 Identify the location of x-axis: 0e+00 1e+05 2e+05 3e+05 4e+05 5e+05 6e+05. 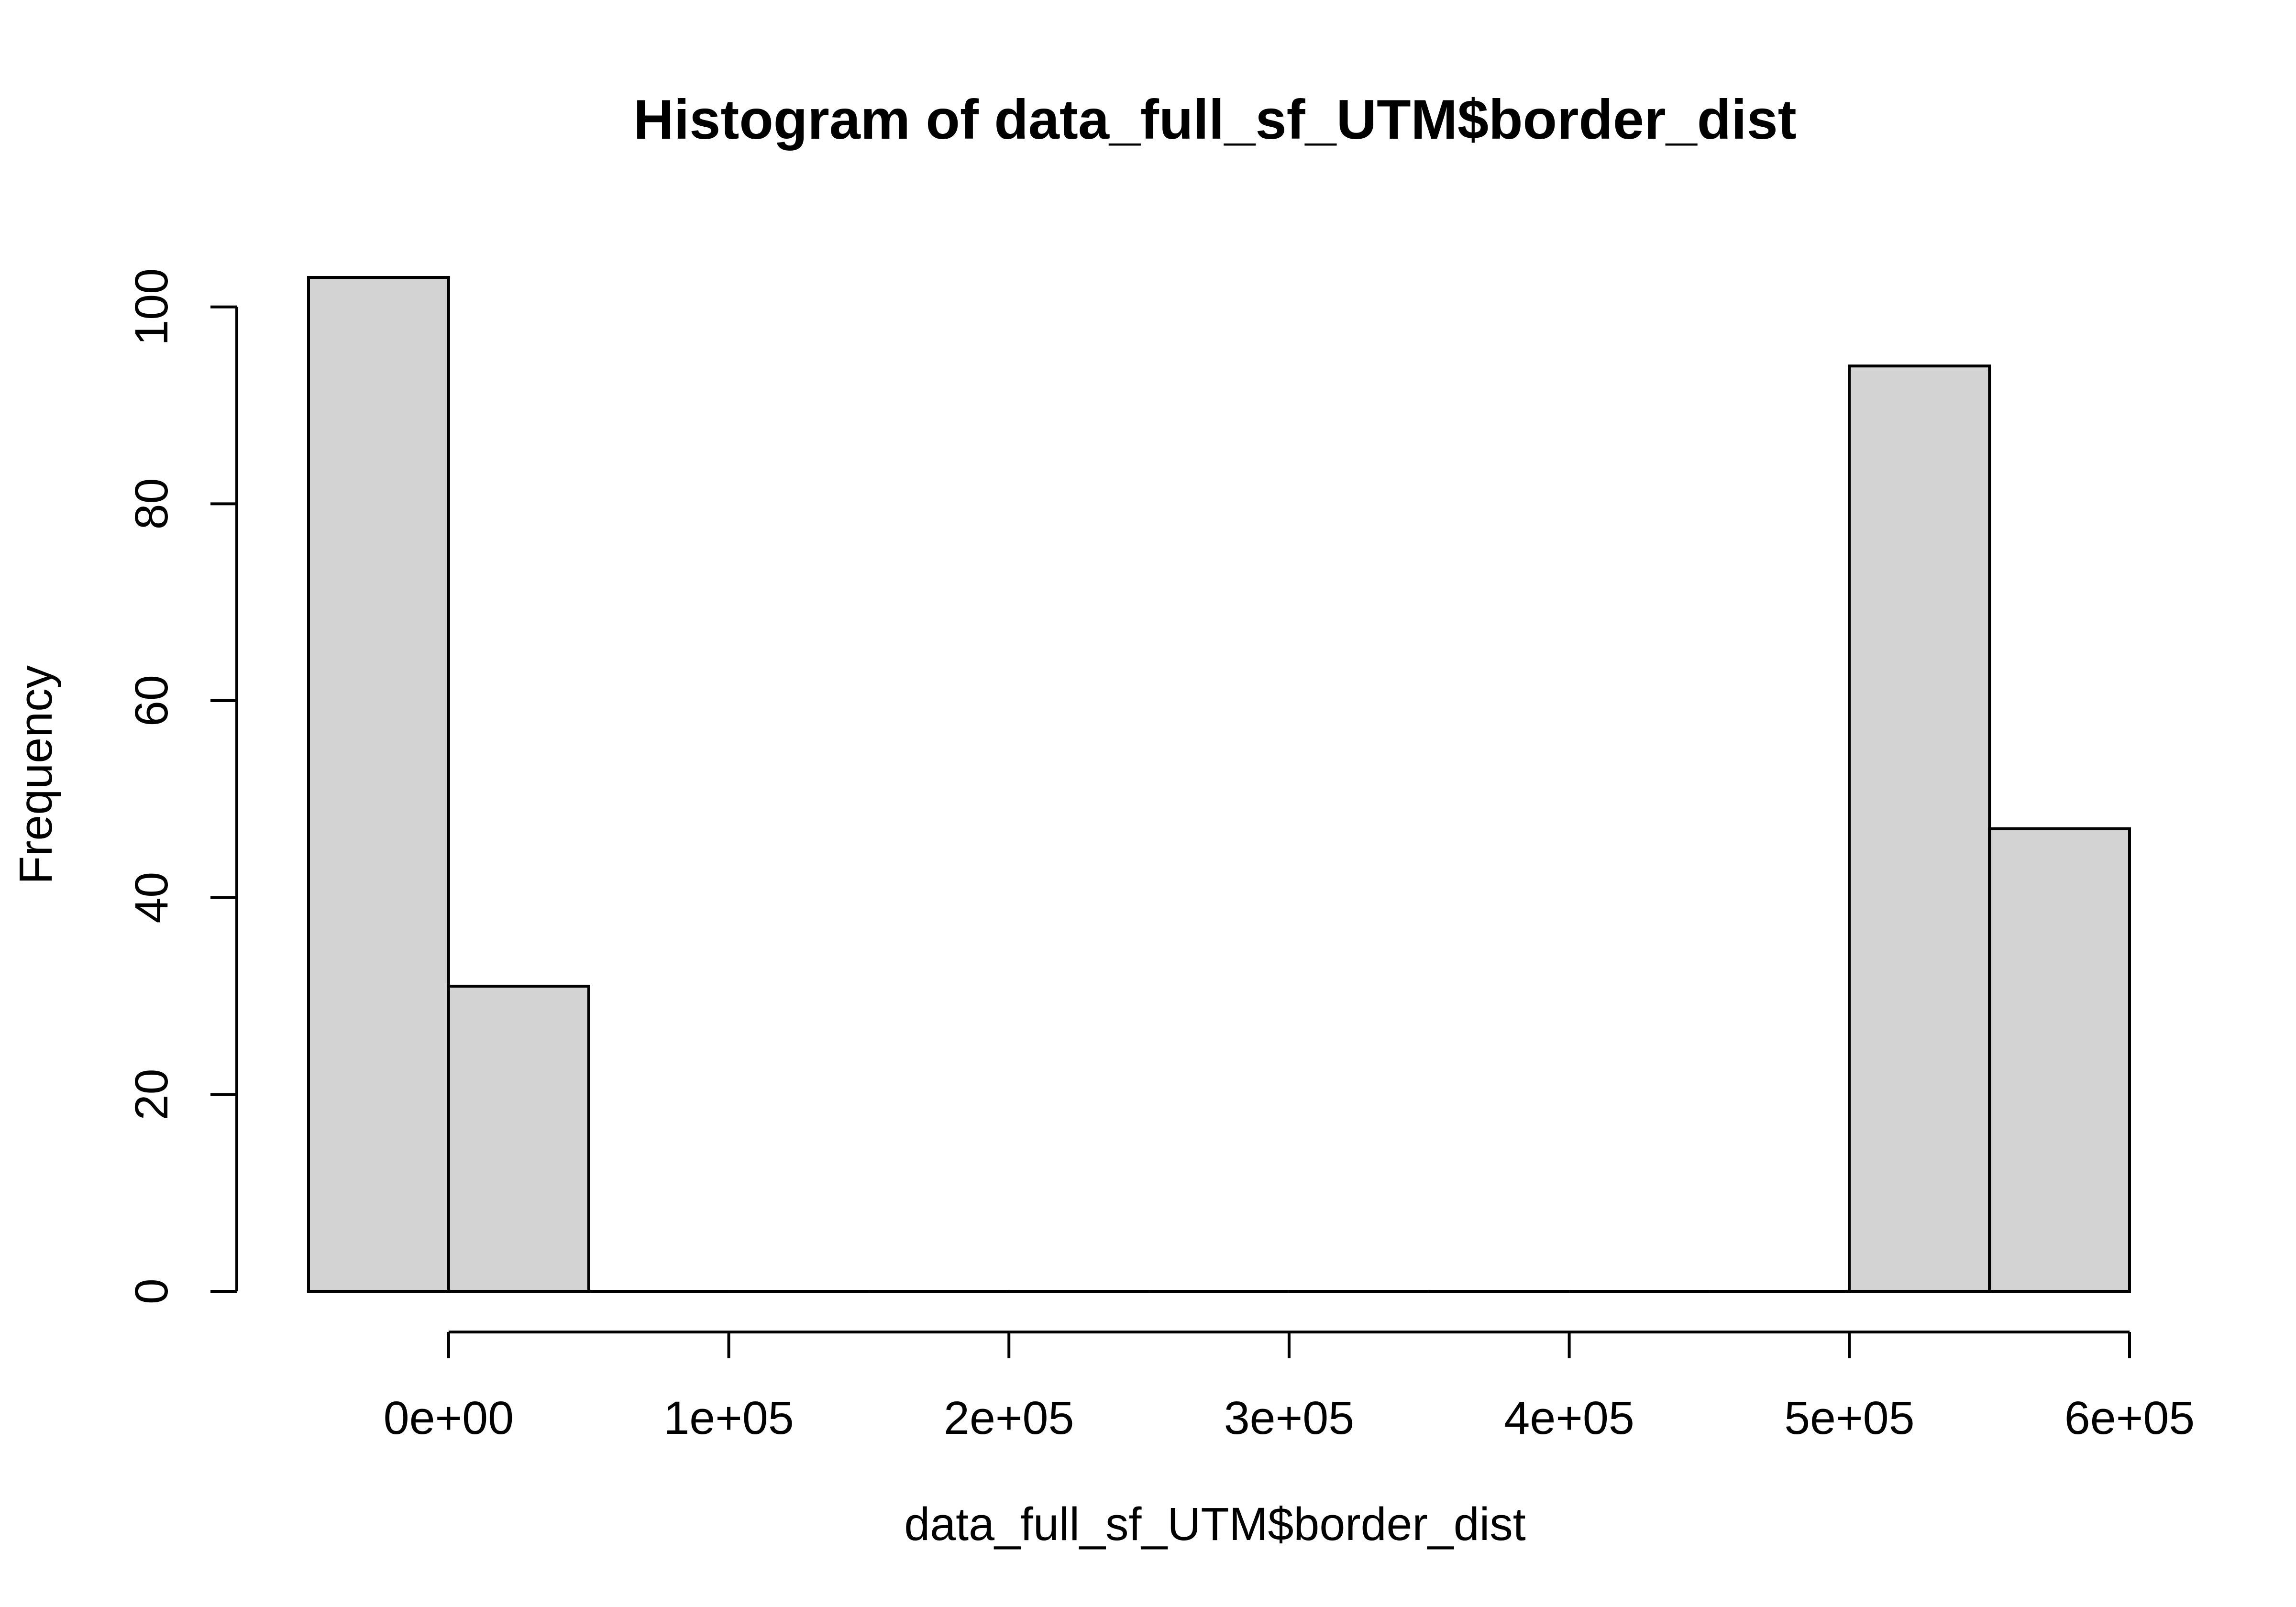
(1289, 1387).